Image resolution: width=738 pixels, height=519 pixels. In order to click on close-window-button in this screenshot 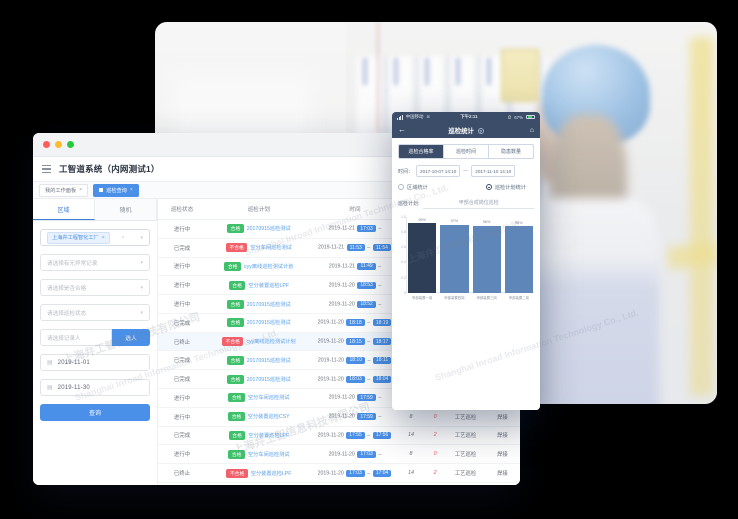, I will do `click(46, 144)`.